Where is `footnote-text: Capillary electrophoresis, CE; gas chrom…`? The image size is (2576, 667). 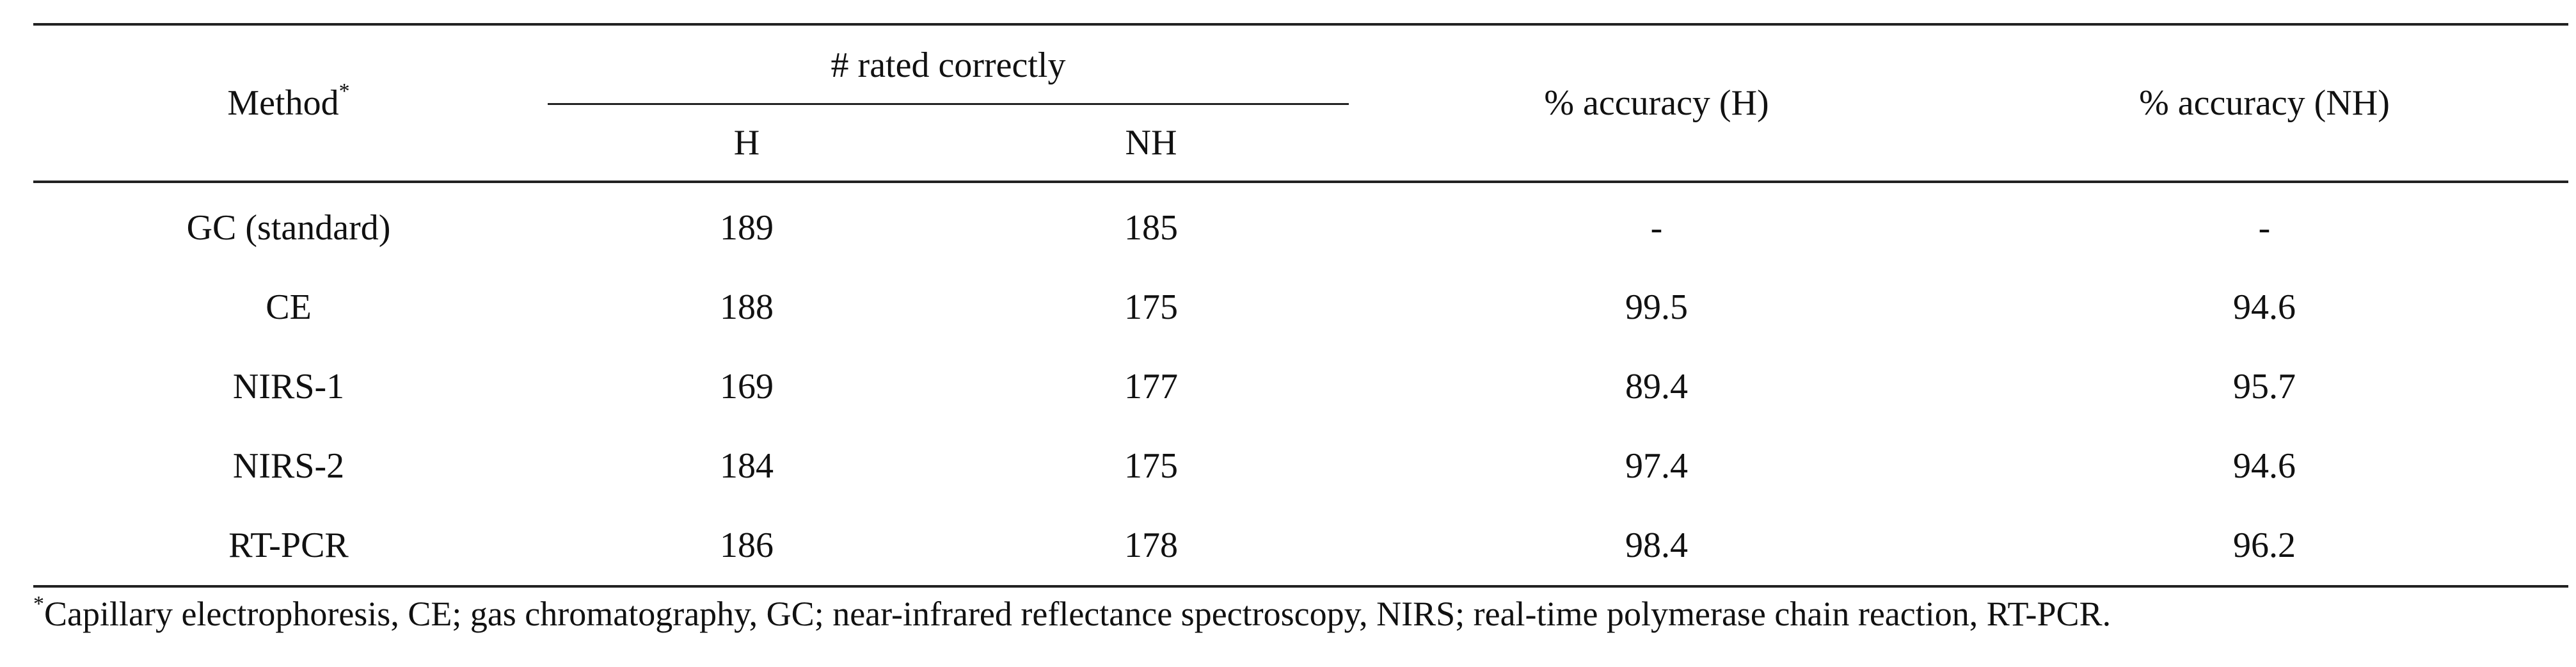 footnote-text: Capillary electrophoresis, CE; gas chrom… is located at coordinates (1078, 614).